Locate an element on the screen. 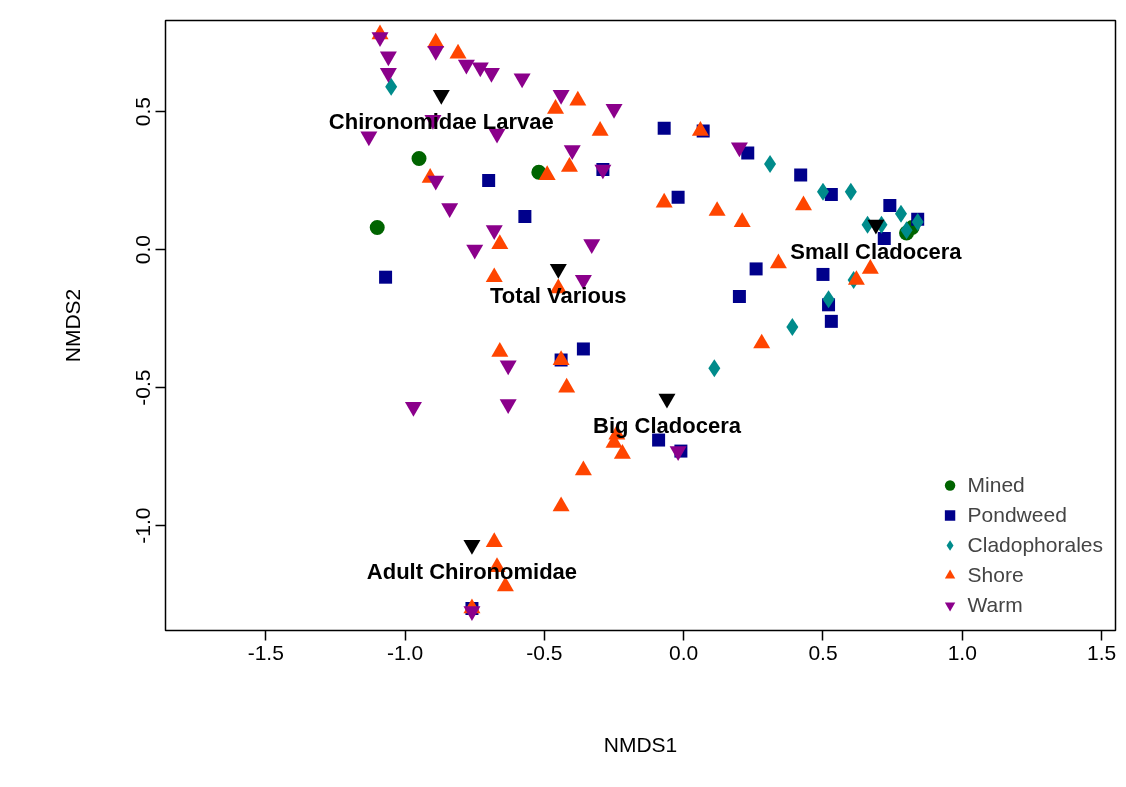 The height and width of the screenshot is (787, 1126). y-tick-label: -1.0 is located at coordinates (143, 525).